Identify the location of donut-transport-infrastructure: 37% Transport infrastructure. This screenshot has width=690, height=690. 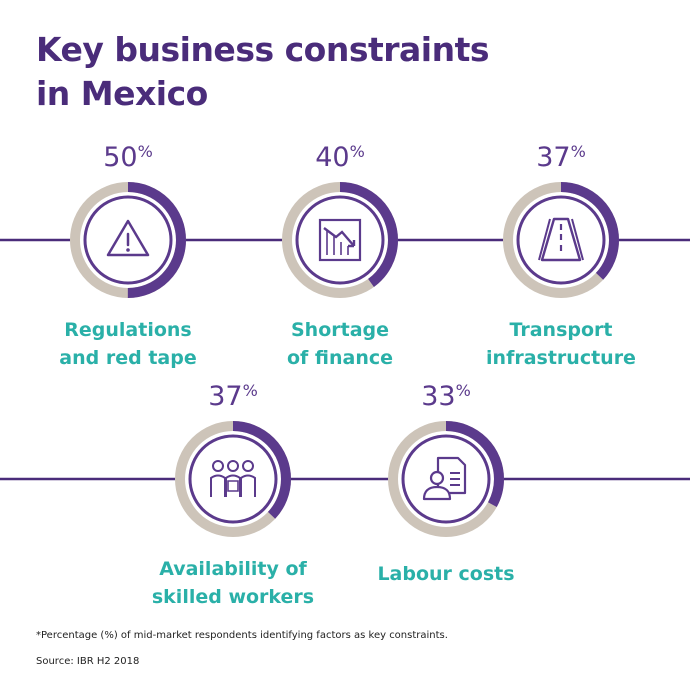
(561, 255).